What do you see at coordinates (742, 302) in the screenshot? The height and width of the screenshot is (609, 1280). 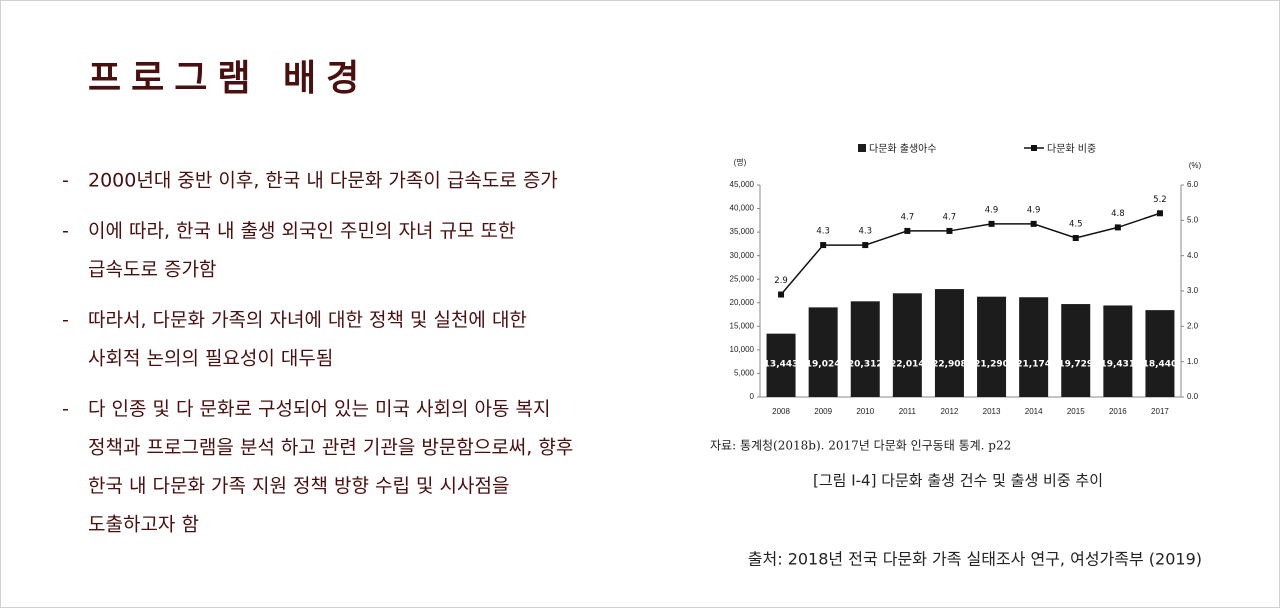 I see `y-tick-label: 20,000` at bounding box center [742, 302].